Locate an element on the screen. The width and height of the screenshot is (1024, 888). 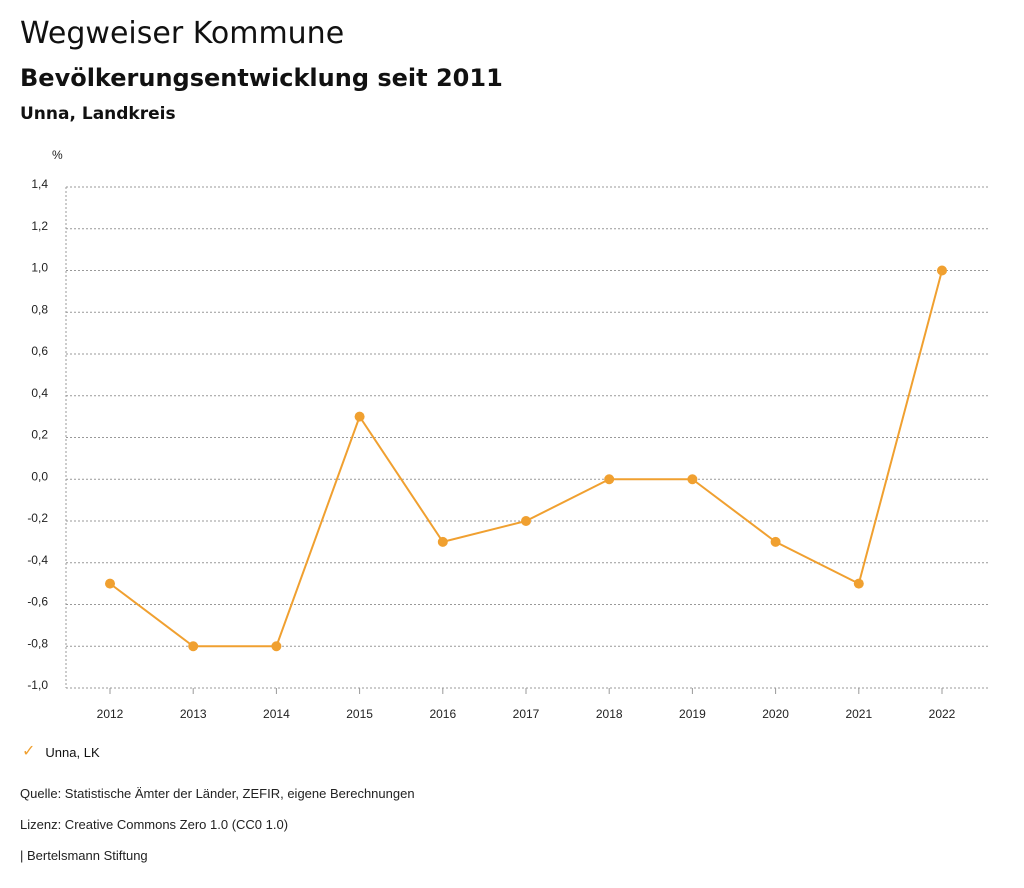
y-tick-label: -0,2 is located at coordinates (37, 518).